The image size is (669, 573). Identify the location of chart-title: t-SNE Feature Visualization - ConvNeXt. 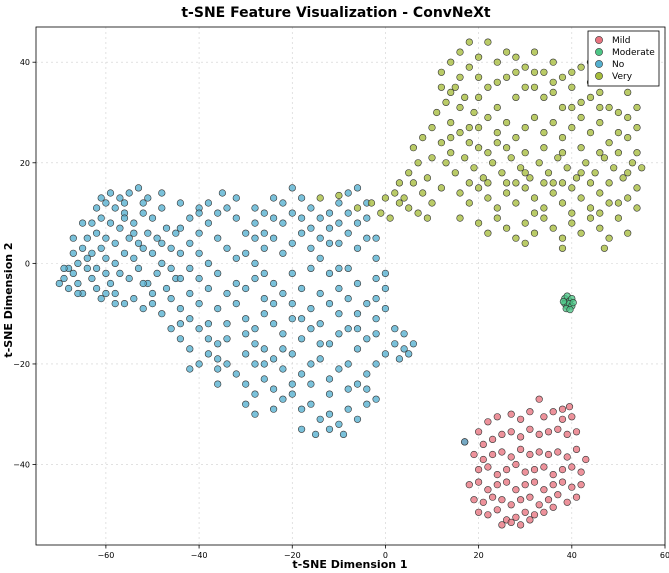
(336, 13).